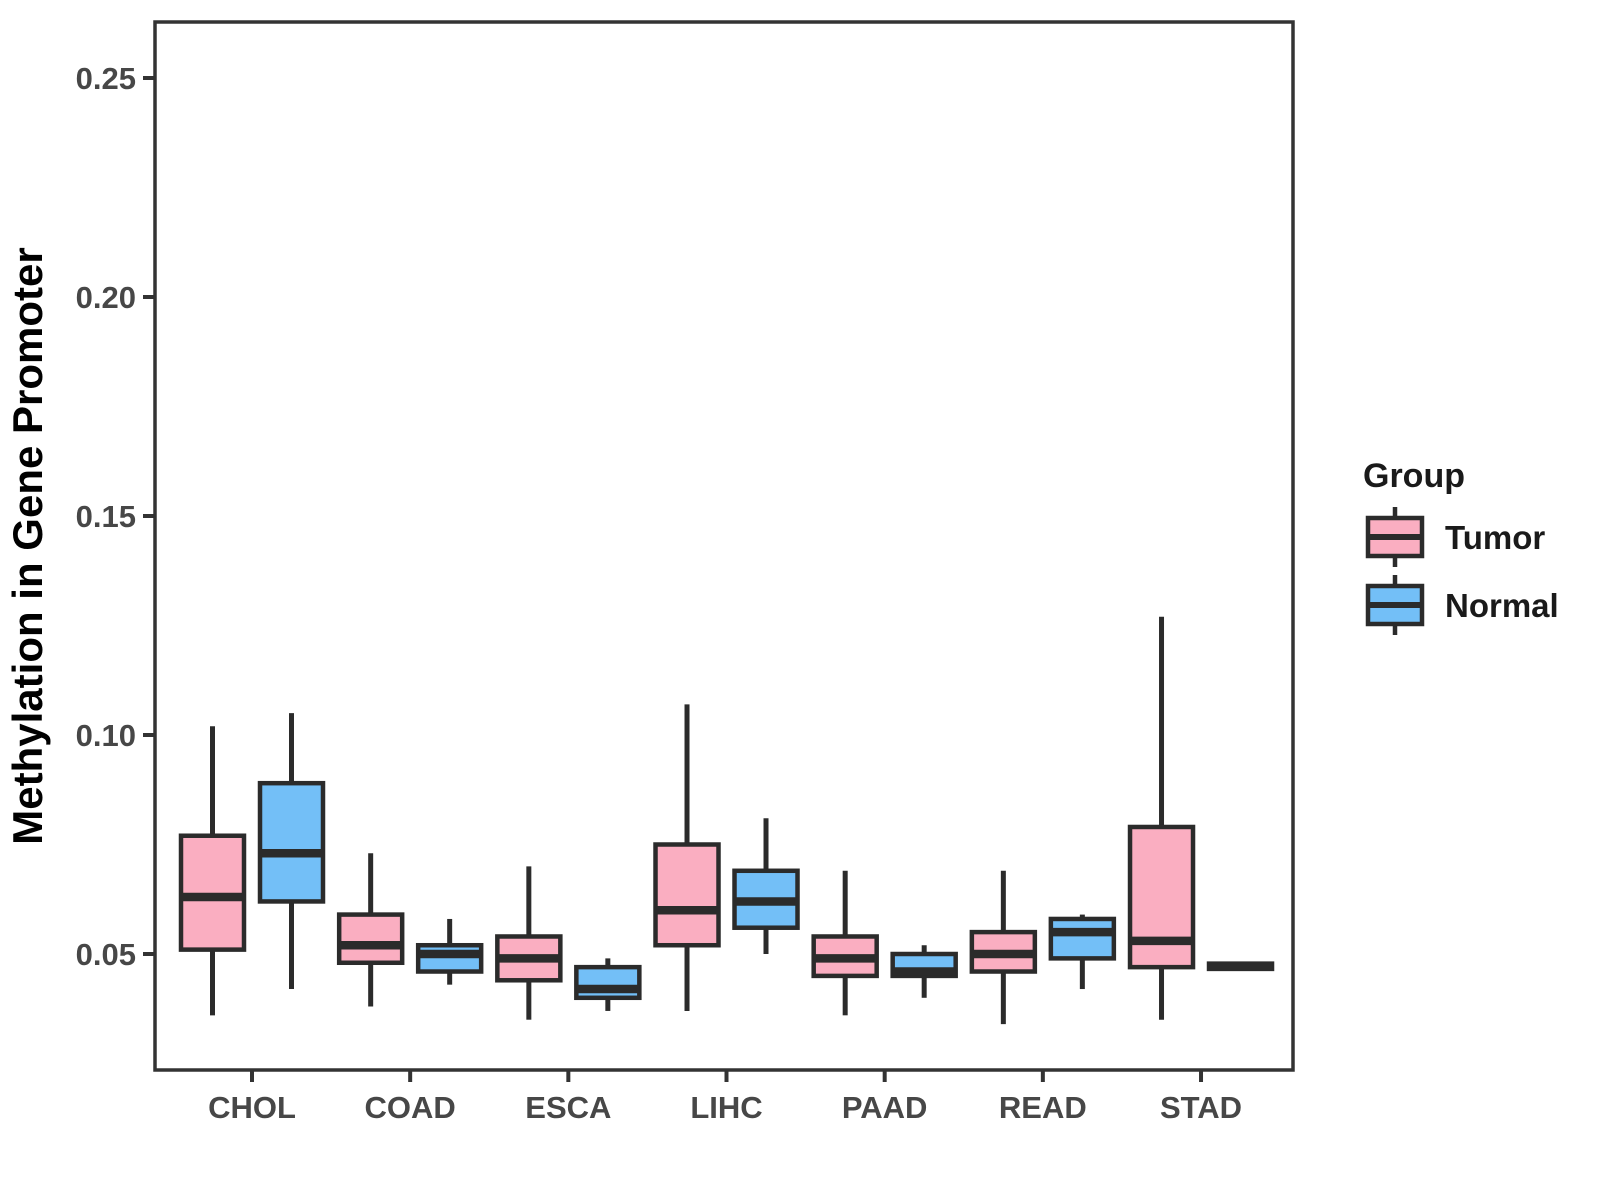 Image resolution: width=1600 pixels, height=1200 pixels. Describe the element at coordinates (1395, 571) in the screenshot. I see `legend-keys` at that location.